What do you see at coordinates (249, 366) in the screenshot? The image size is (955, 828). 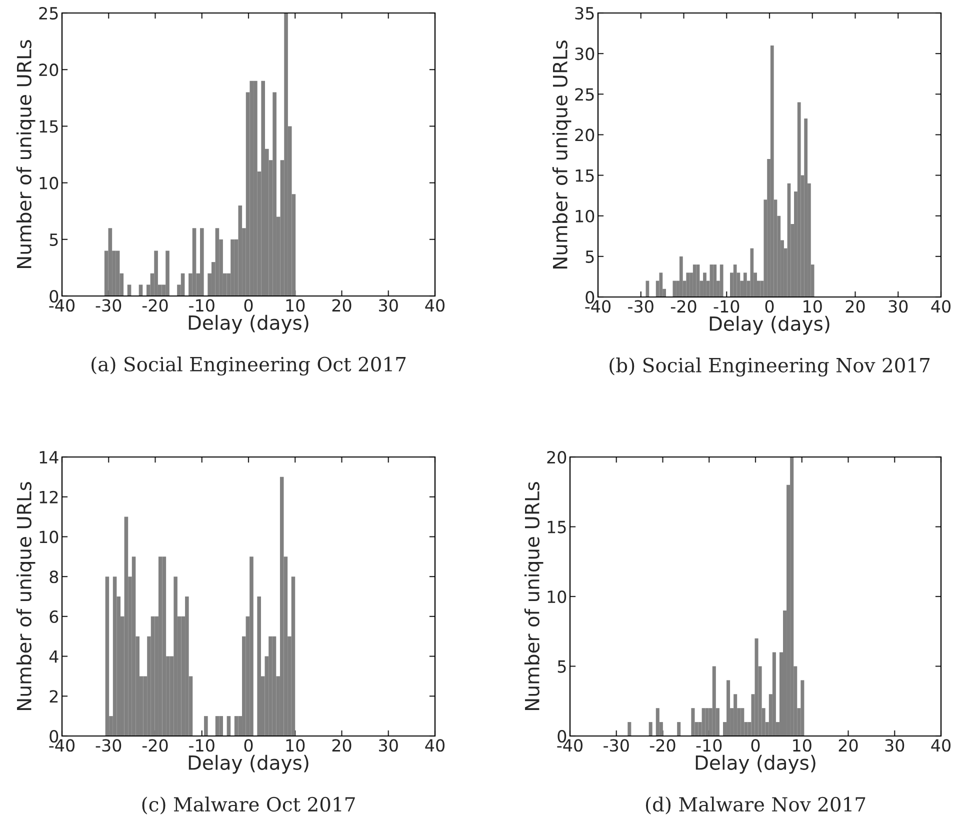 I see `text: (a) Social Engineering Oct 2017` at bounding box center [249, 366].